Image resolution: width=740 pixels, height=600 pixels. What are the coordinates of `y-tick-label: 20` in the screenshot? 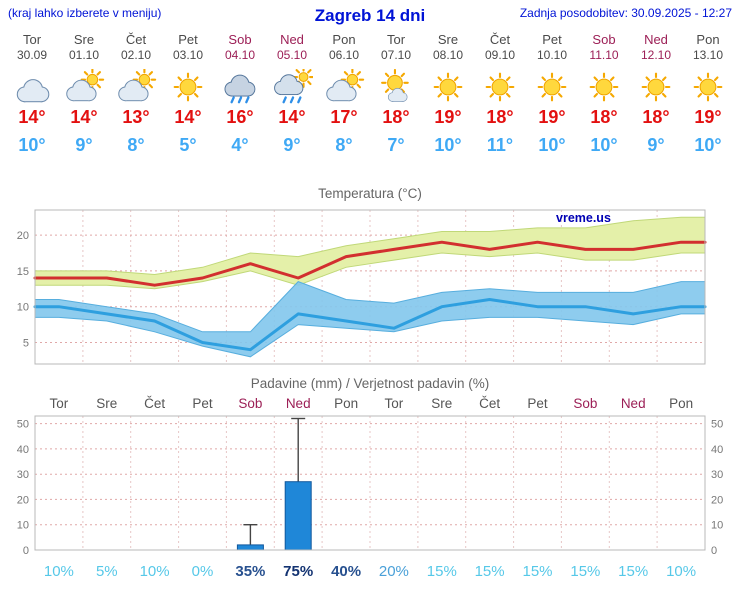 It's located at (23, 236).